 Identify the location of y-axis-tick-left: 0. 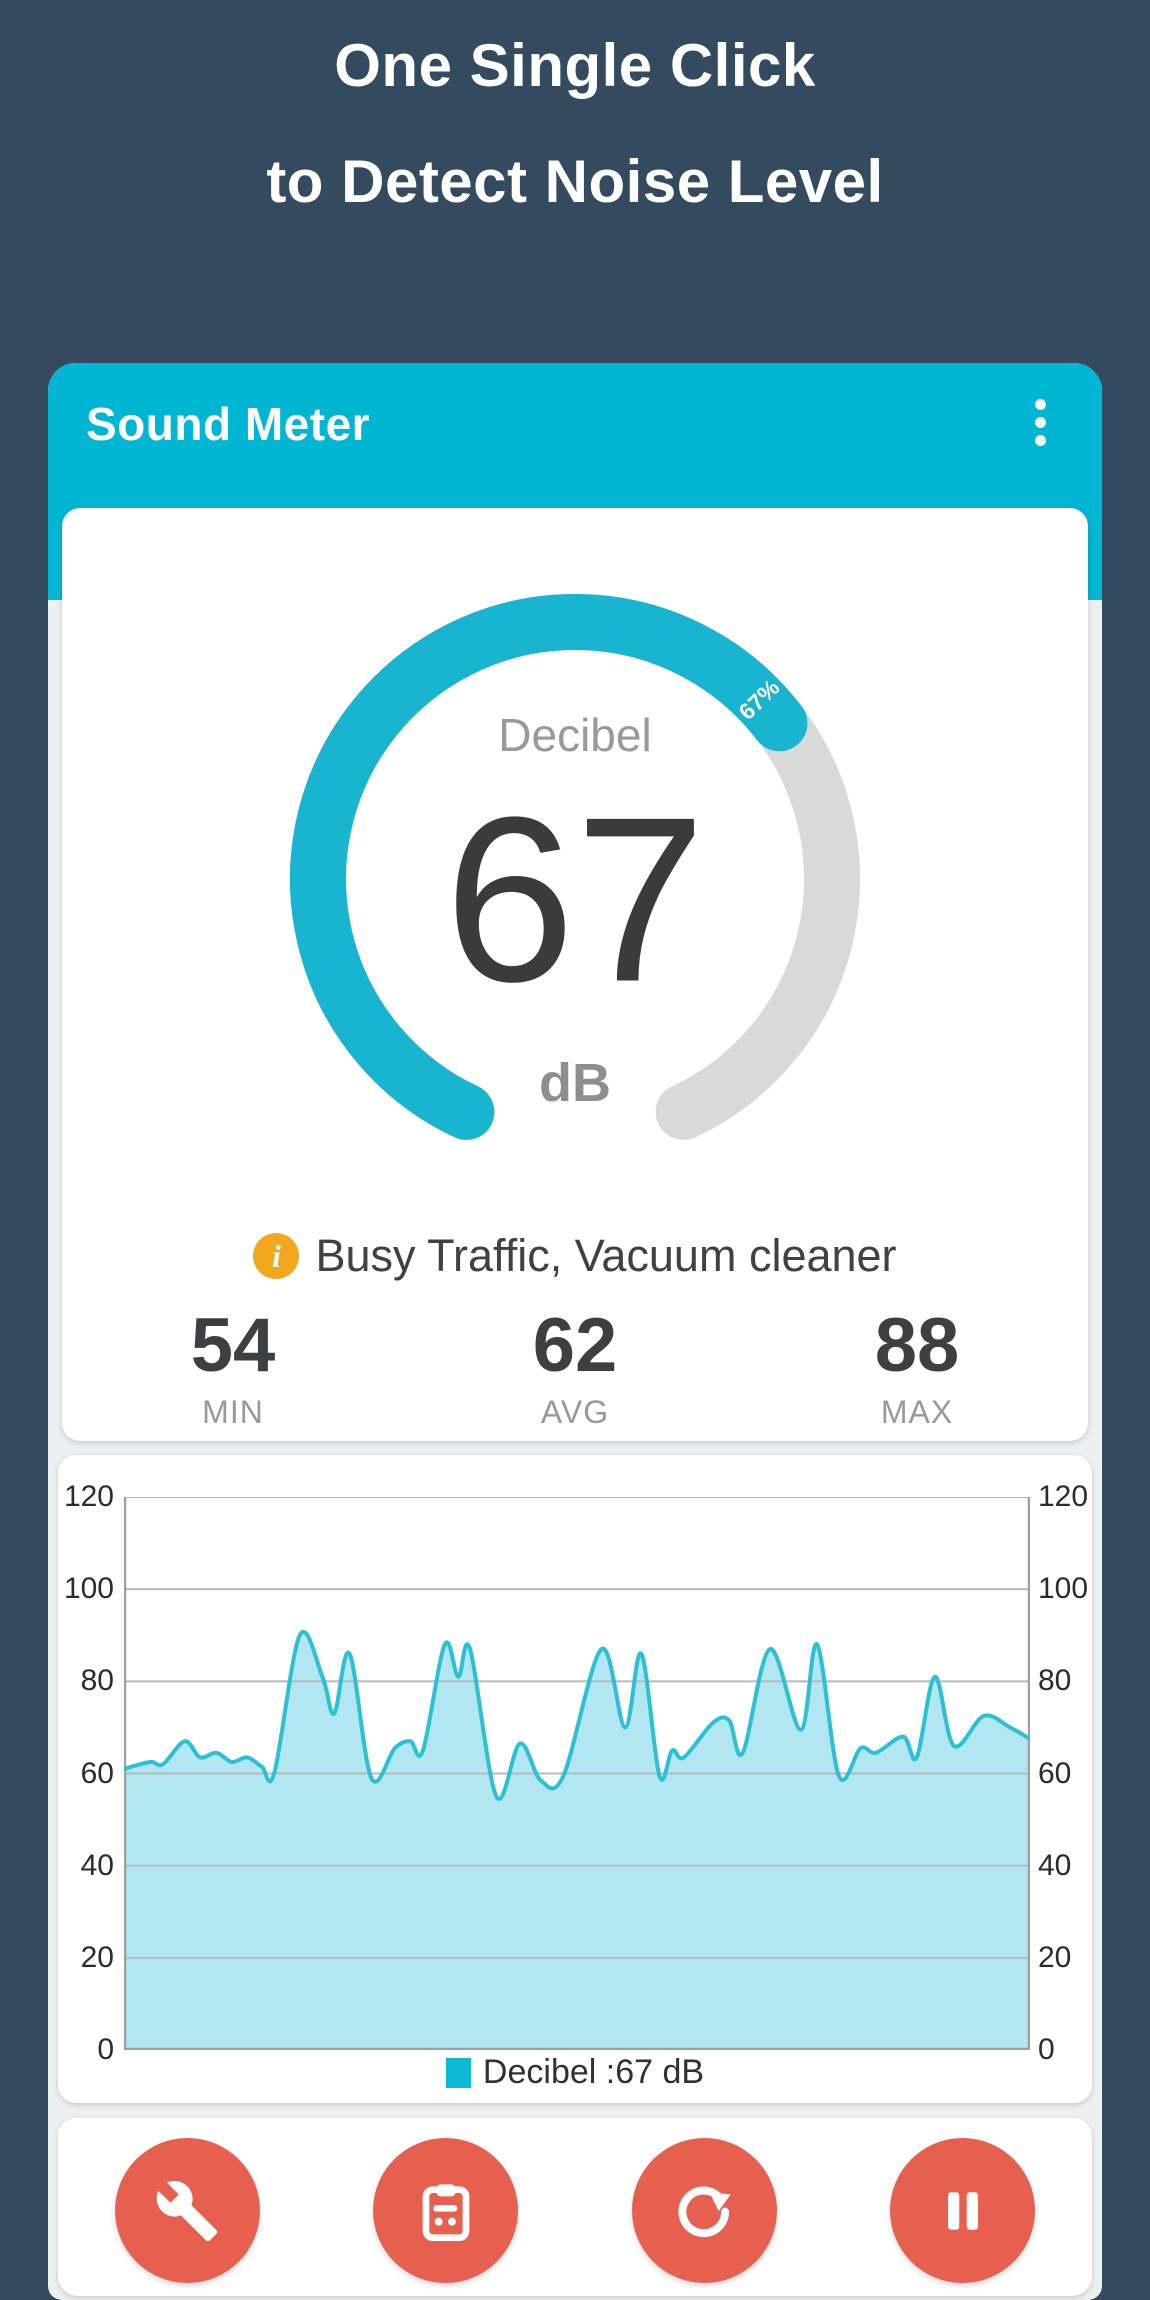
(105, 2049).